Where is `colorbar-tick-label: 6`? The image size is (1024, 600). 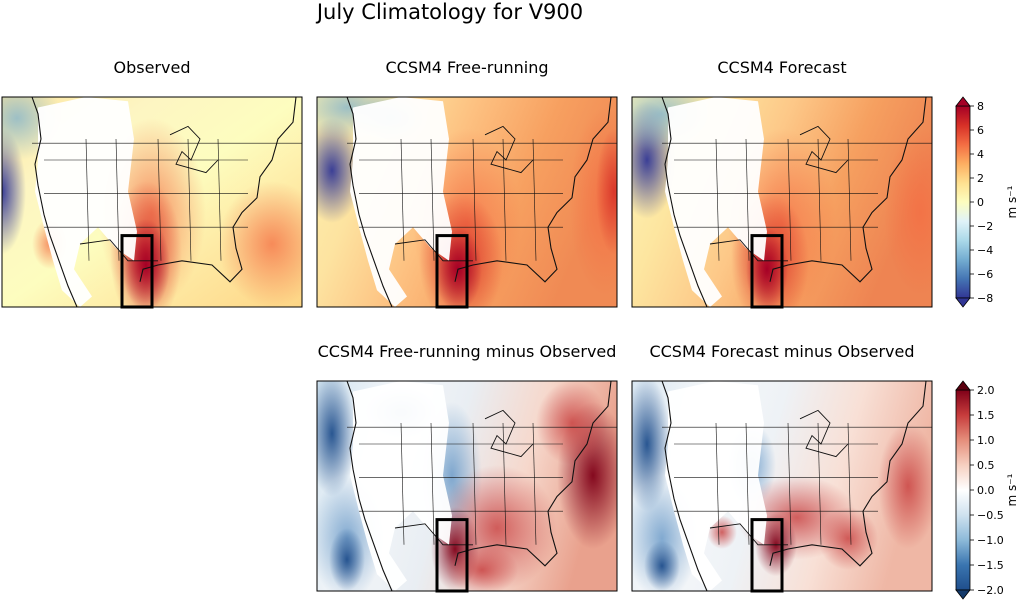 colorbar-tick-label: 6 is located at coordinates (980, 130).